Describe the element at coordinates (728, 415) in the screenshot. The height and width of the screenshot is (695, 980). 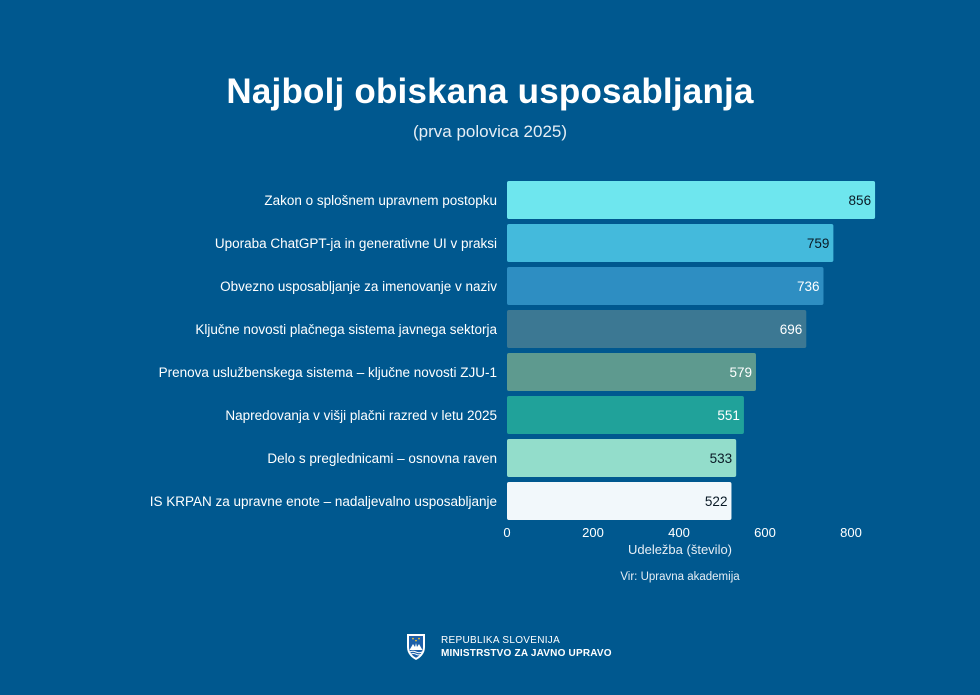
I see `value-label-6: 551` at that location.